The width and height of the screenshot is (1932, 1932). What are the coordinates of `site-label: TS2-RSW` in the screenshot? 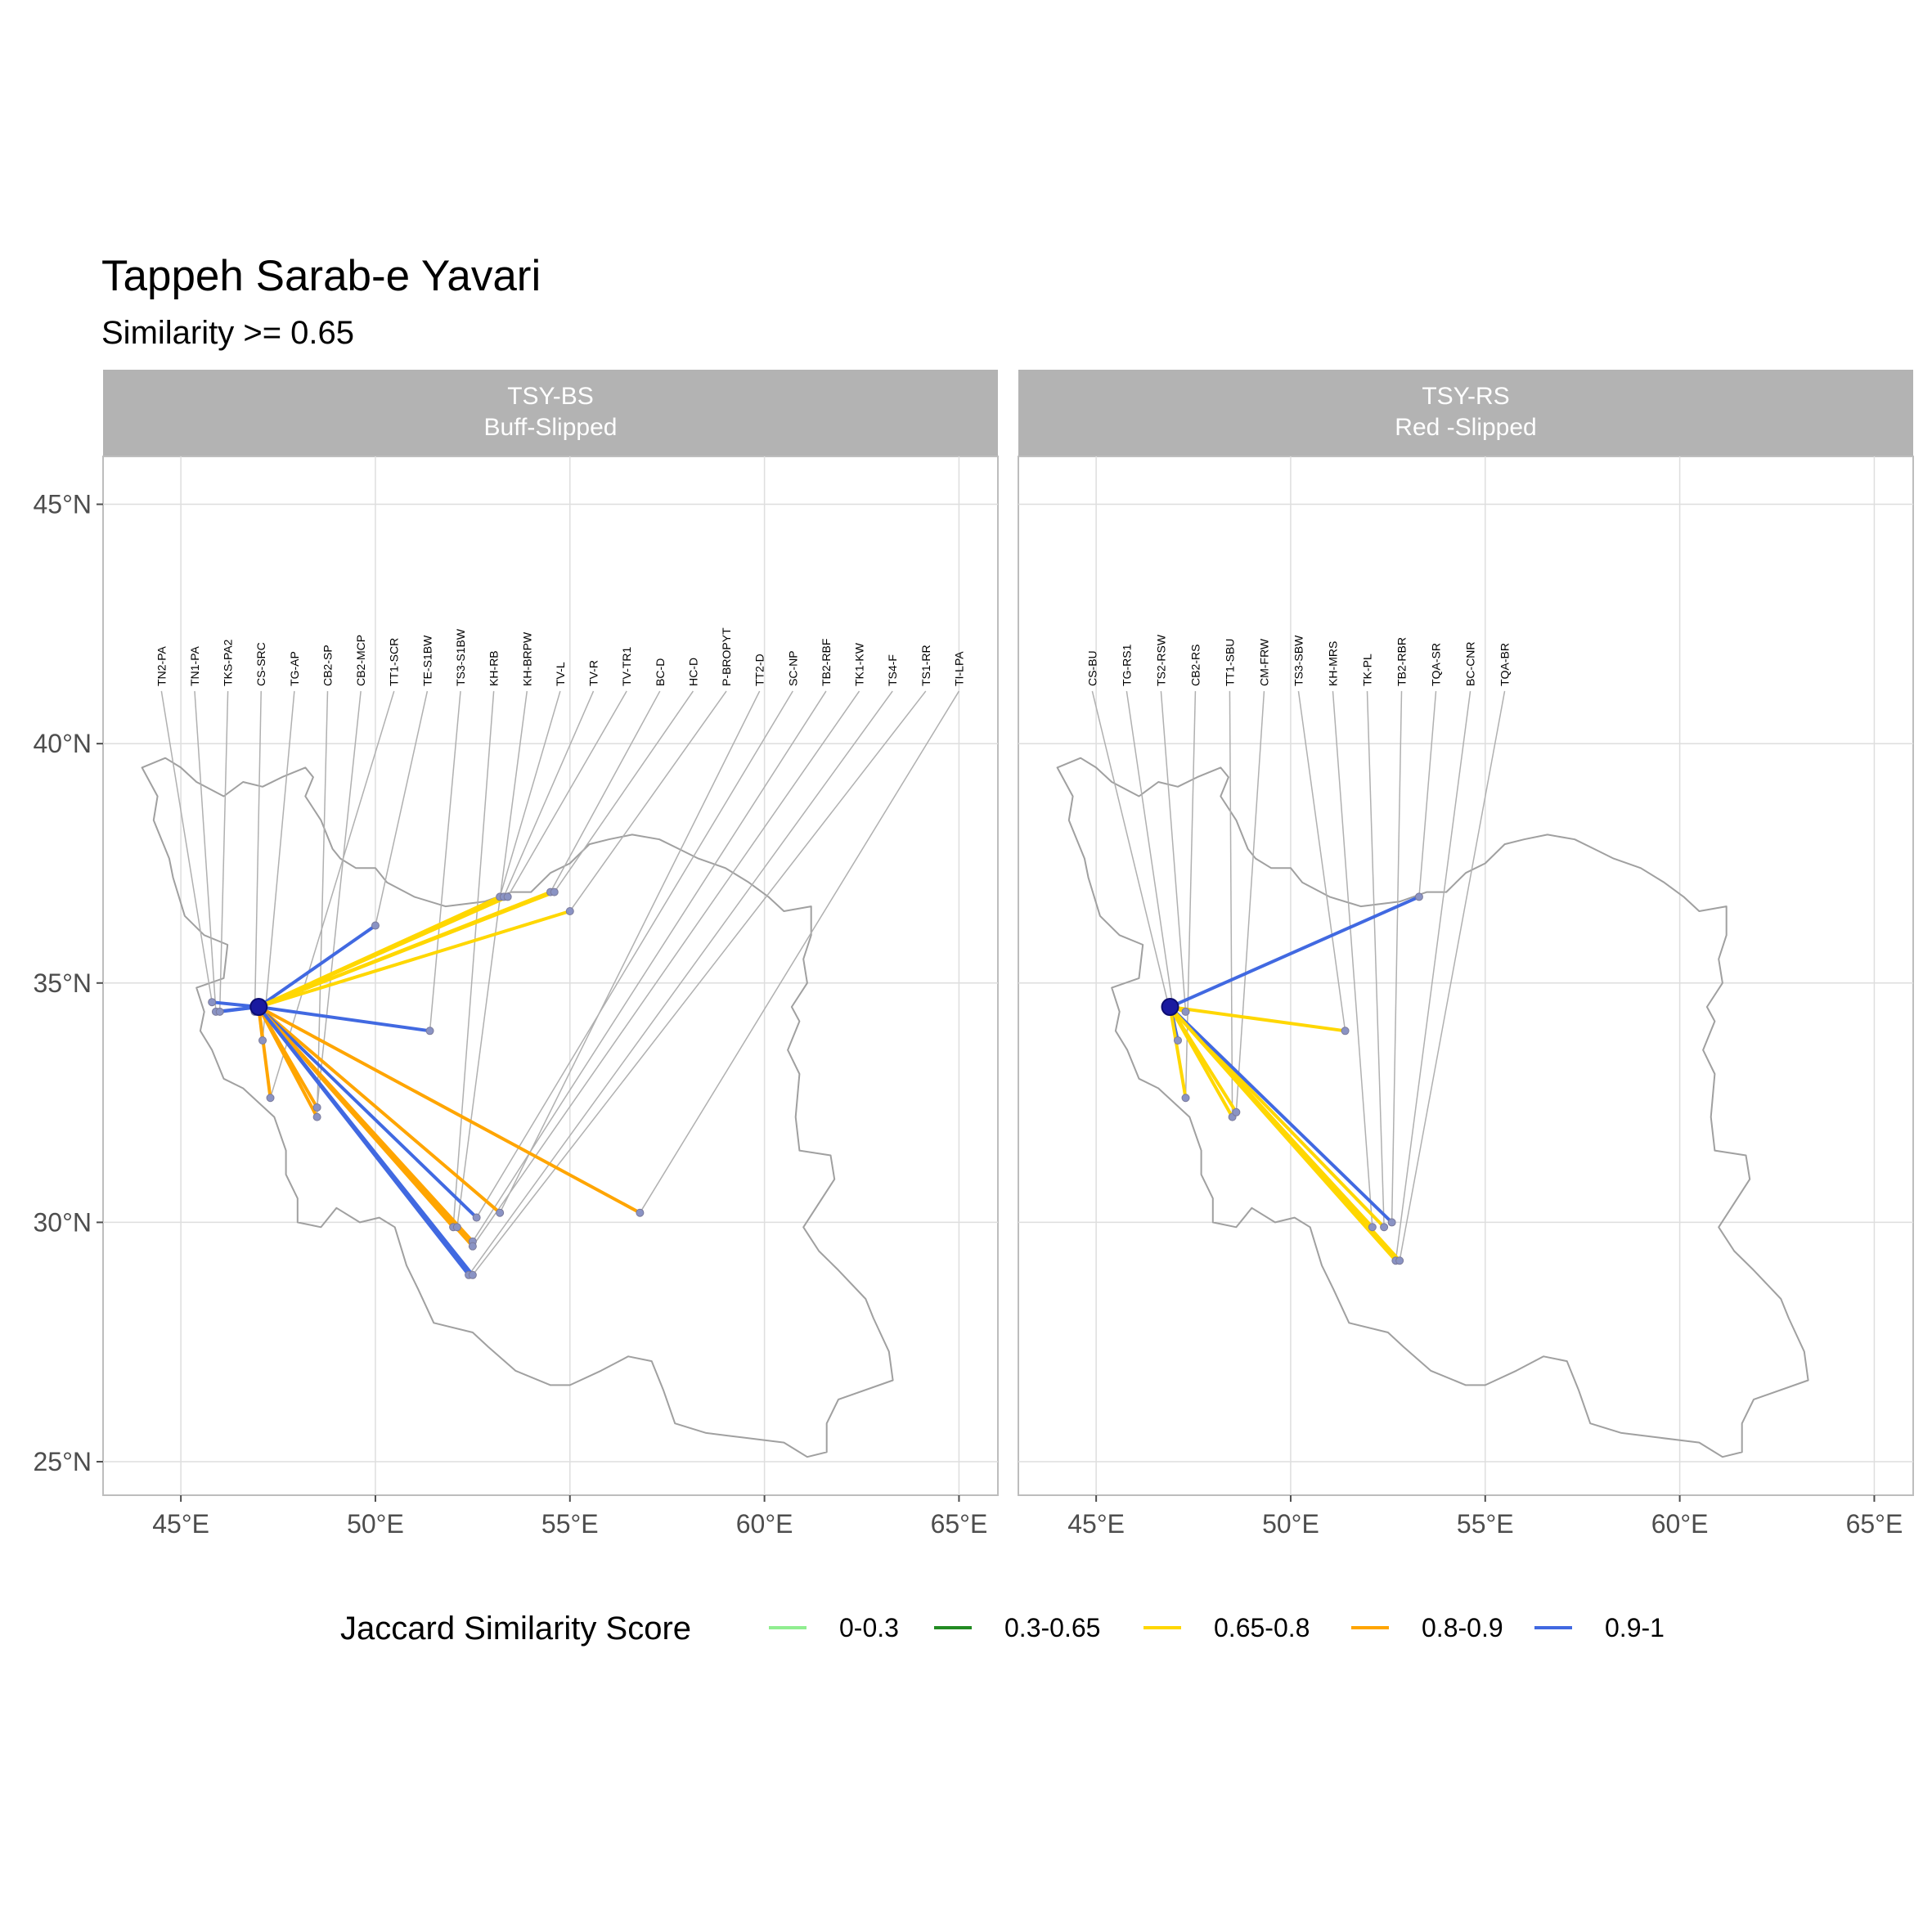 It's located at (1161, 660).